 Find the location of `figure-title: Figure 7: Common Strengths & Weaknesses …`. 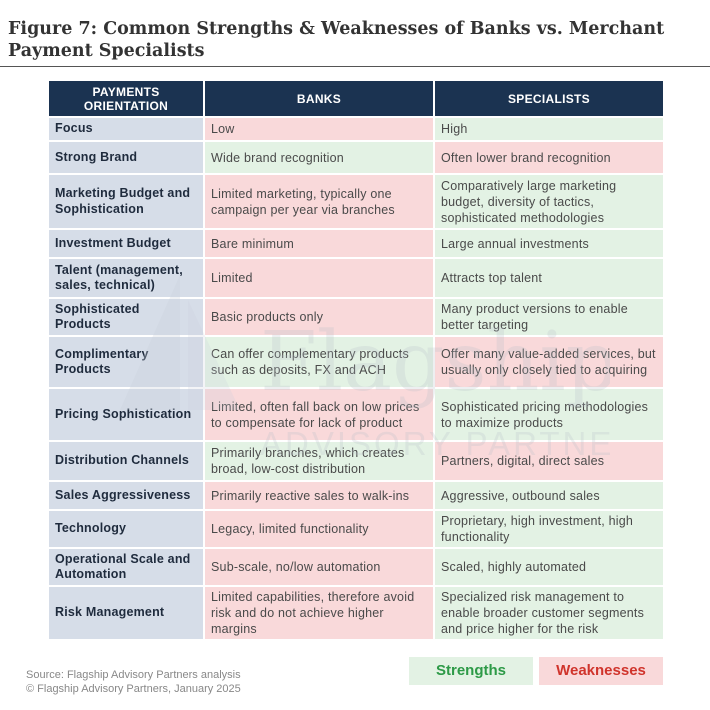

figure-title: Figure 7: Common Strengths & Weaknesses … is located at coordinates (336, 40).